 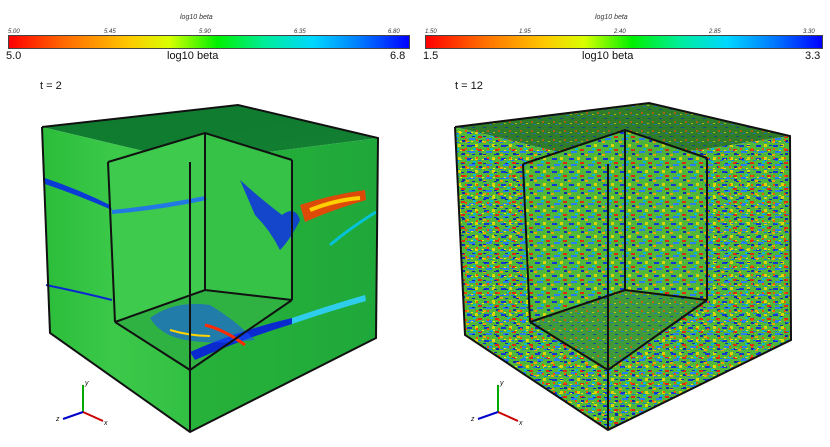 I want to click on colorbar-tick: 5.45, so click(x=110, y=32).